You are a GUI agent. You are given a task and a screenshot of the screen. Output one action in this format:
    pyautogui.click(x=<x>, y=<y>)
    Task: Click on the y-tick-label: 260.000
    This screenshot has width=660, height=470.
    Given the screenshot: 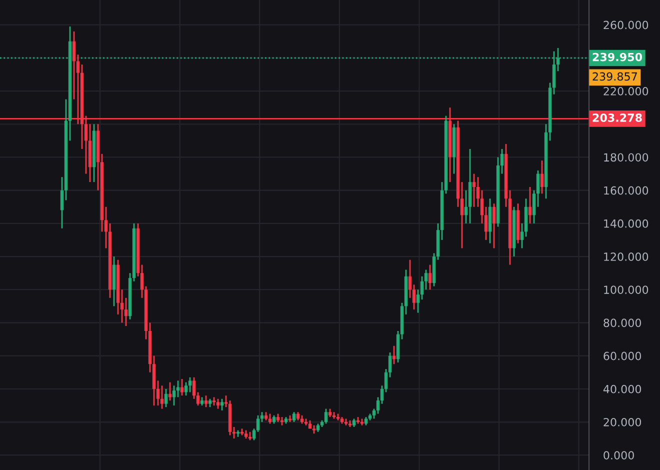 What is the action you would take?
    pyautogui.click(x=626, y=25)
    